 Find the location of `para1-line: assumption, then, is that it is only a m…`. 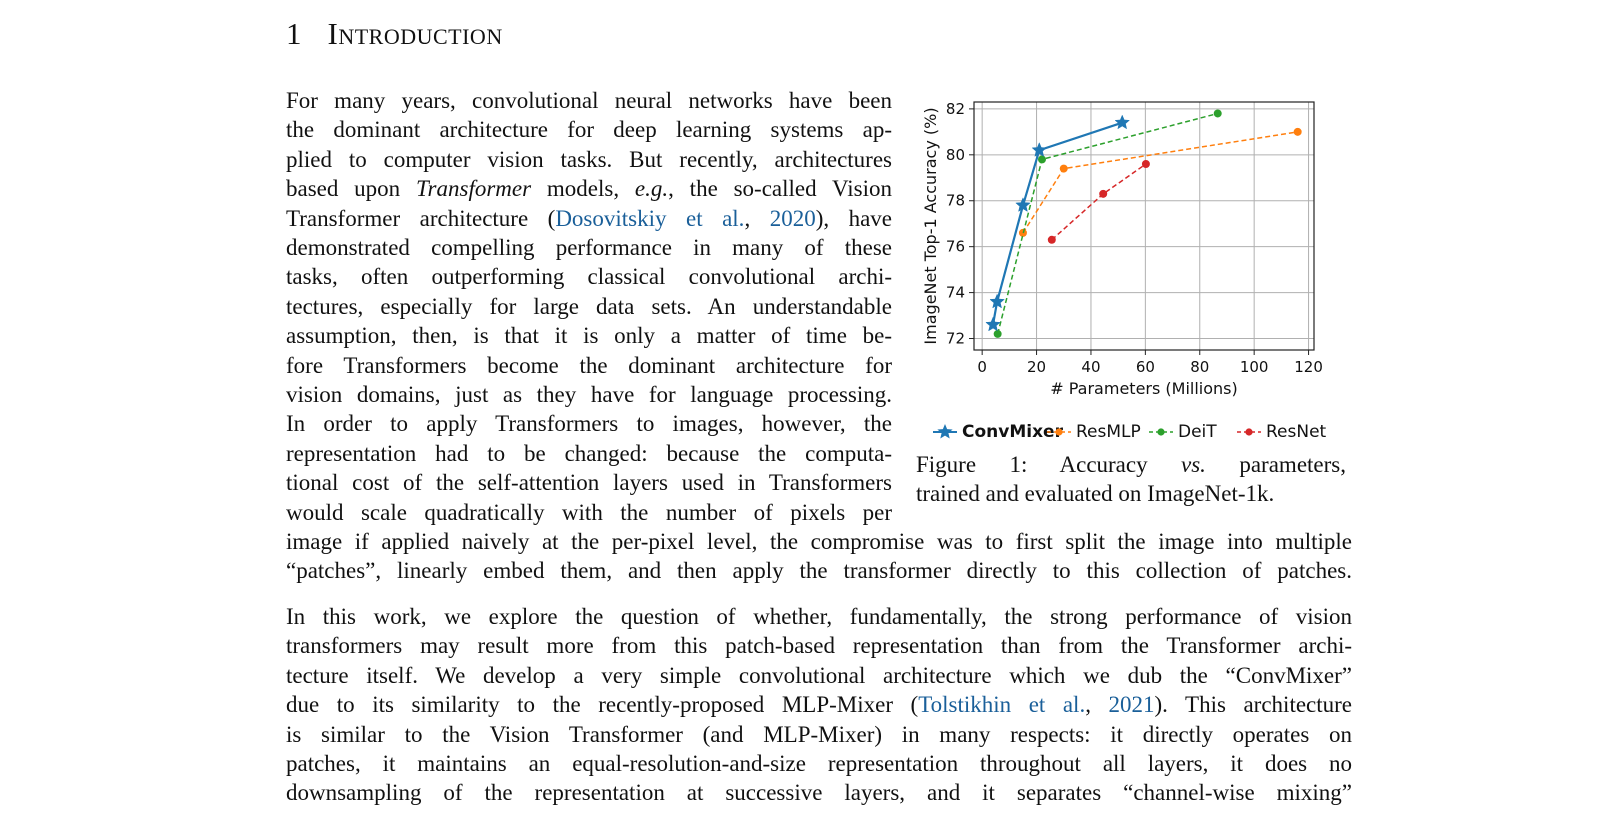

para1-line: assumption, then, is that it is only a m… is located at coordinates (589, 336).